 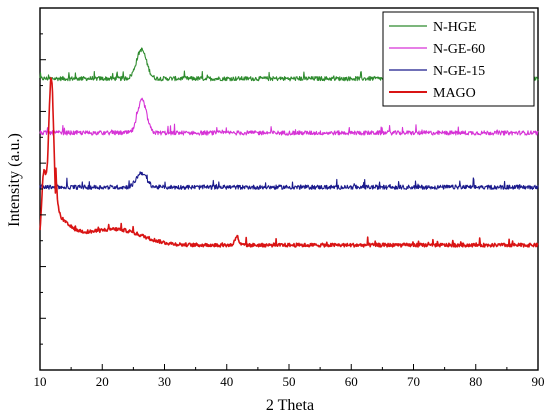 I want to click on x-tick-label: 80, so click(x=475, y=381).